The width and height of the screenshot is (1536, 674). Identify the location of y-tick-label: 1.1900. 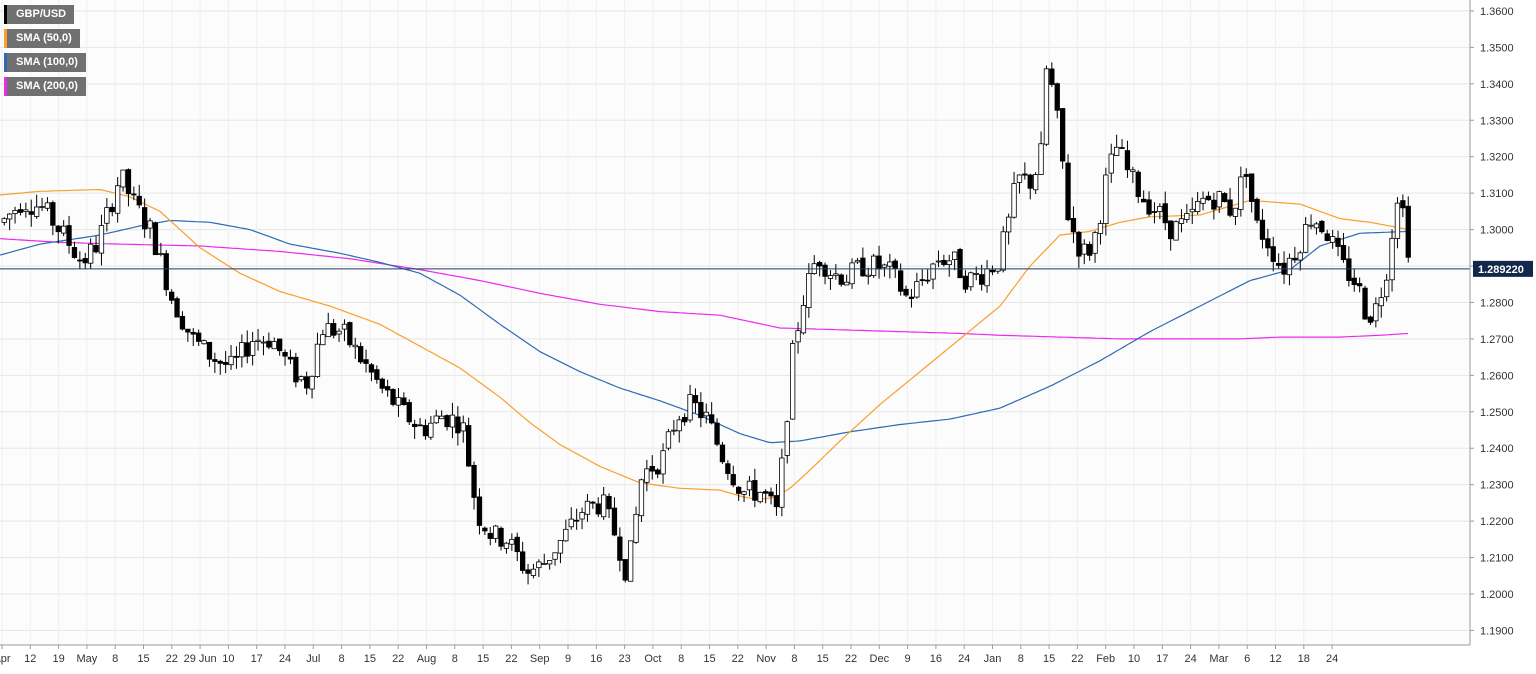
(1497, 631).